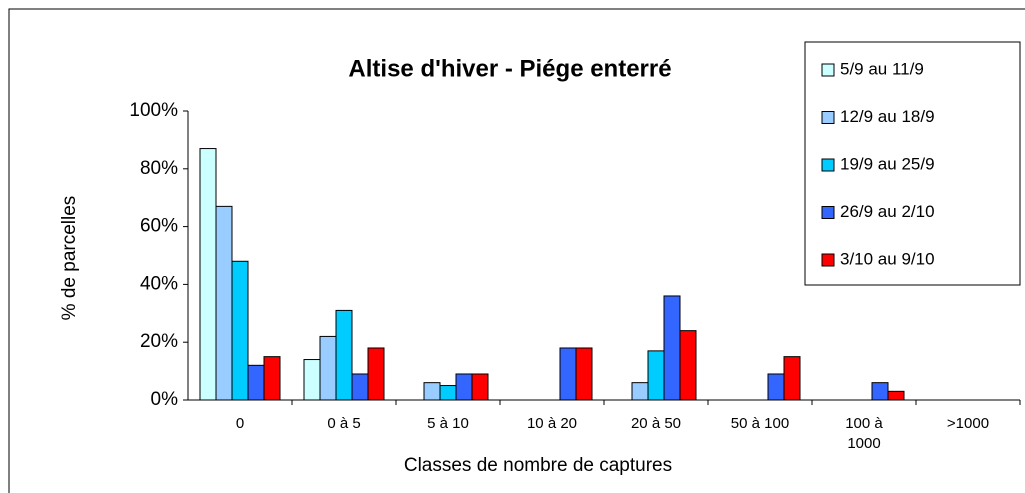 The height and width of the screenshot is (493, 1025). I want to click on x-tick-label: 5 à 10, so click(448, 423).